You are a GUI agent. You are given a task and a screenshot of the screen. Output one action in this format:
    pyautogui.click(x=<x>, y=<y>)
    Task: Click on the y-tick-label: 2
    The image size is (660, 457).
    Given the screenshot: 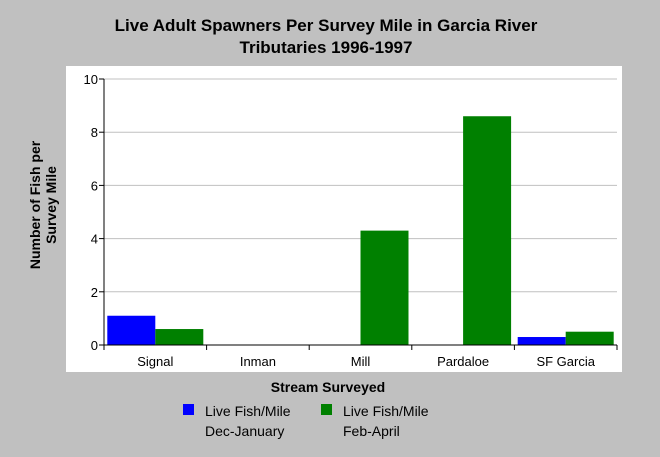 What is the action you would take?
    pyautogui.click(x=94, y=292)
    